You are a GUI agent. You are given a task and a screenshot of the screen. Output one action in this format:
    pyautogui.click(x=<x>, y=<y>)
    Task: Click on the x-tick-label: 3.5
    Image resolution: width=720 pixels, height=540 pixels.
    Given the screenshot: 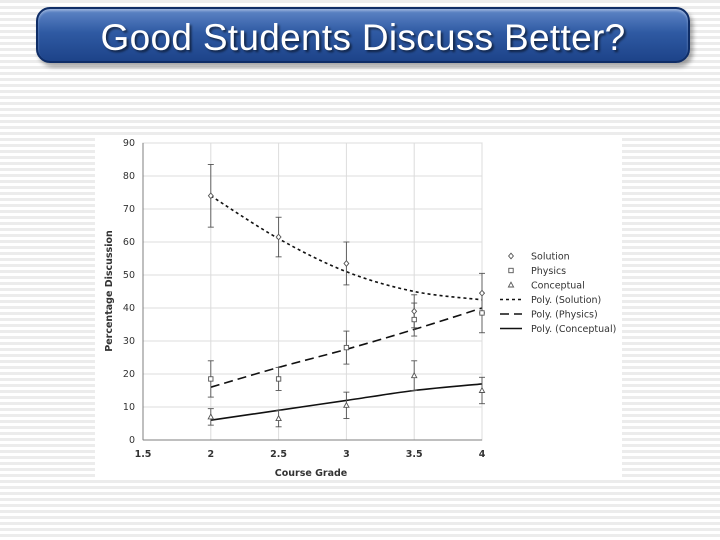 What is the action you would take?
    pyautogui.click(x=414, y=454)
    